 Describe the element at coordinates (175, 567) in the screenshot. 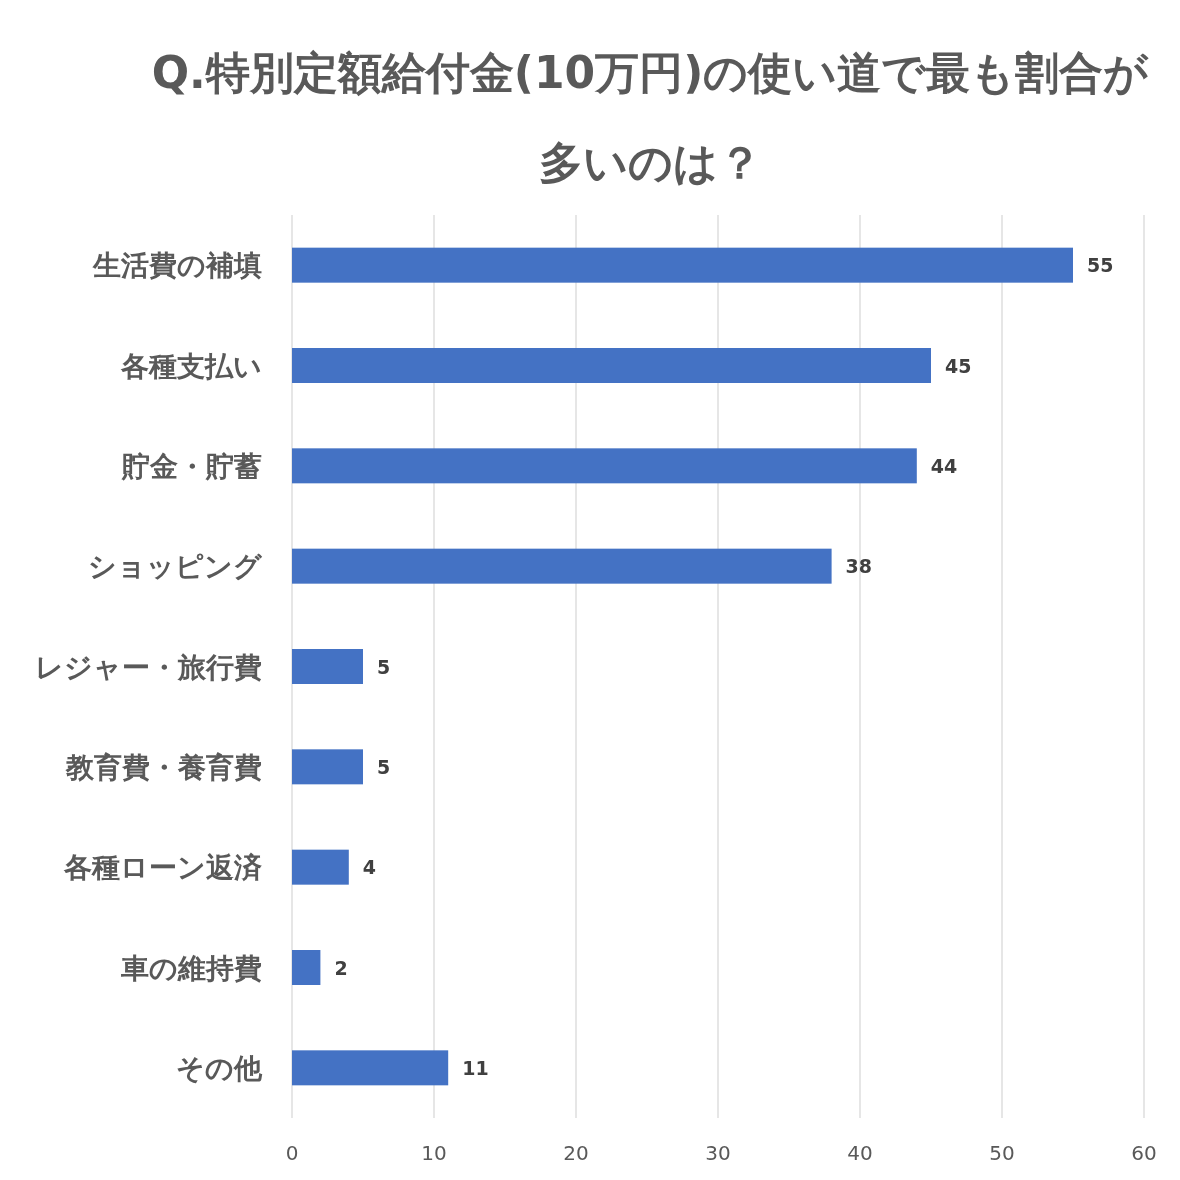

I see `y-tick-label: ショッピング` at that location.